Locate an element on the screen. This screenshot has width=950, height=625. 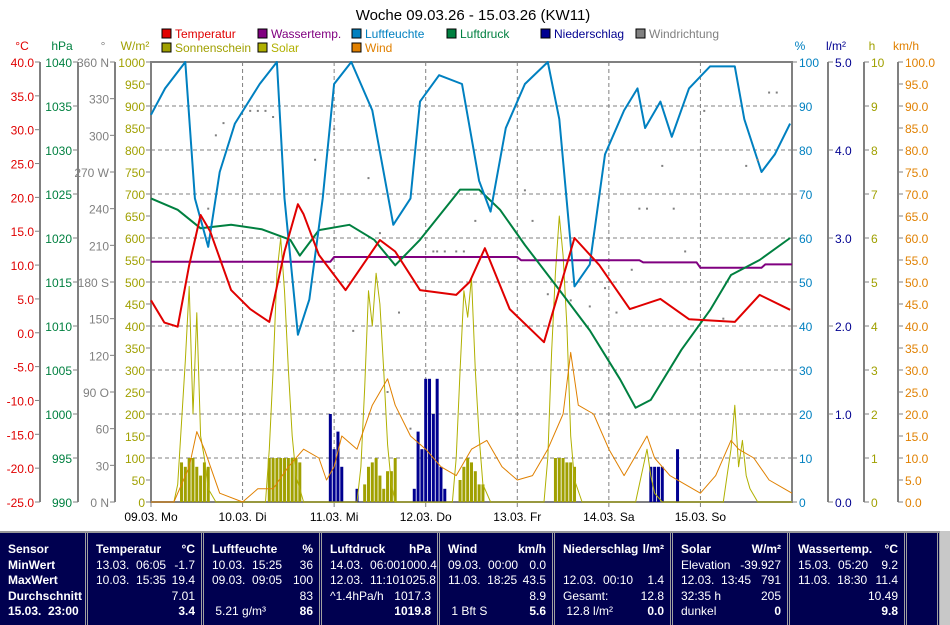
cell-value: -39.927 is located at coordinates (760, 564).